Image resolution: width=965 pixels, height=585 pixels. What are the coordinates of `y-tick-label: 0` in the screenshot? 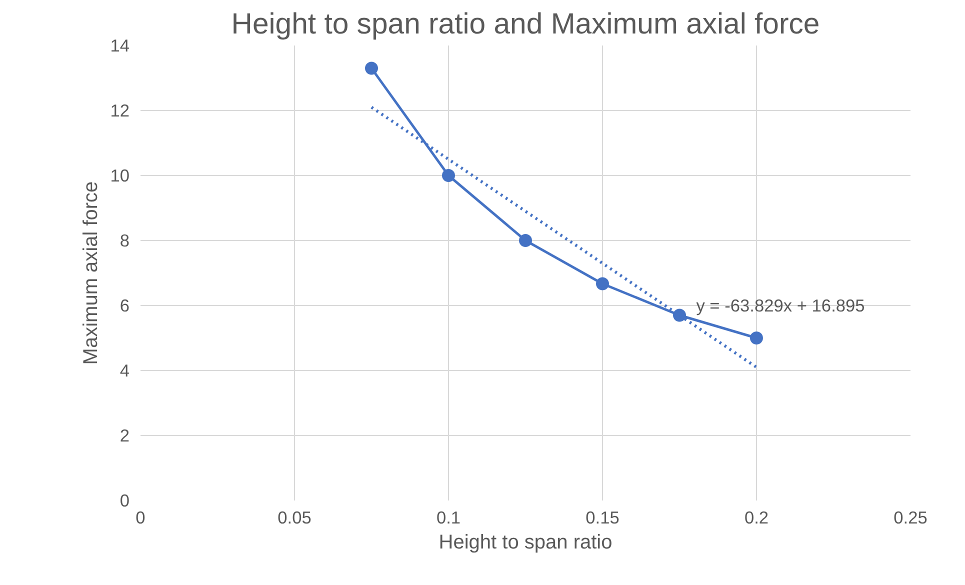 It's located at (125, 500).